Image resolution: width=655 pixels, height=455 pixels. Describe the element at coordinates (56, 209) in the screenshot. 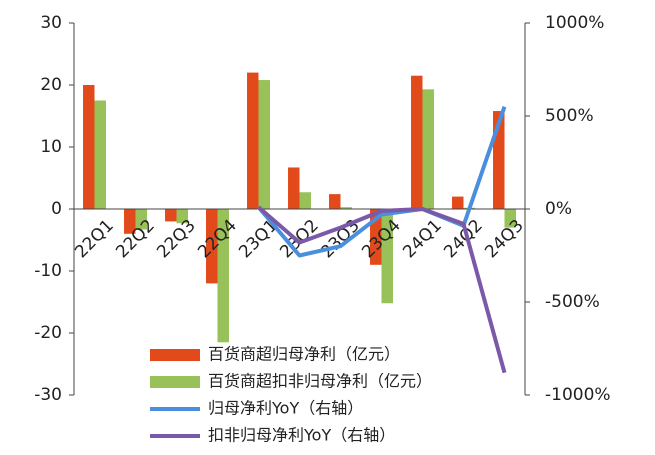

I see `y-tick-label: 0` at that location.